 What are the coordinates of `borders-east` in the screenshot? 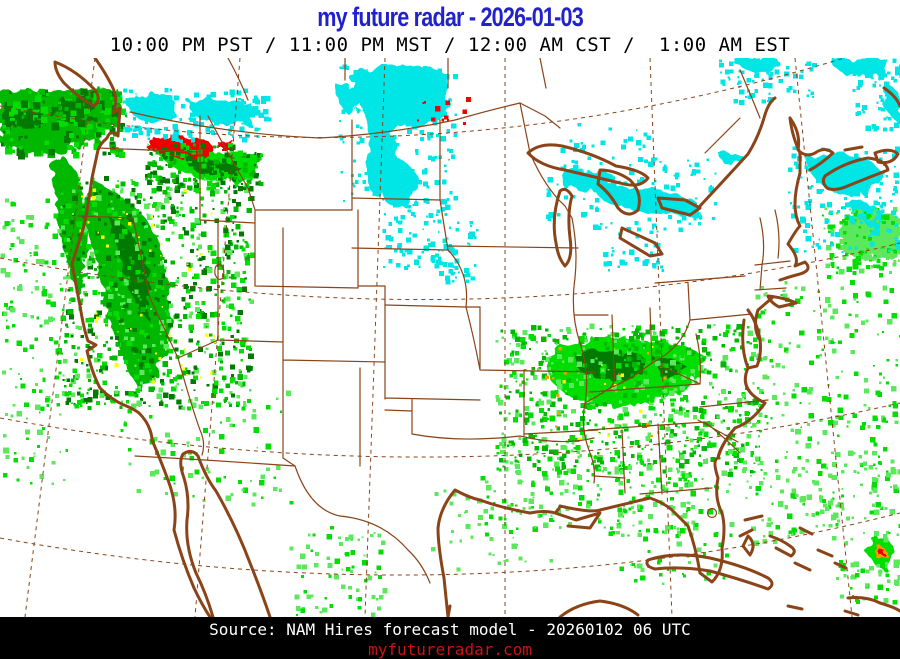 It's located at (721, 331).